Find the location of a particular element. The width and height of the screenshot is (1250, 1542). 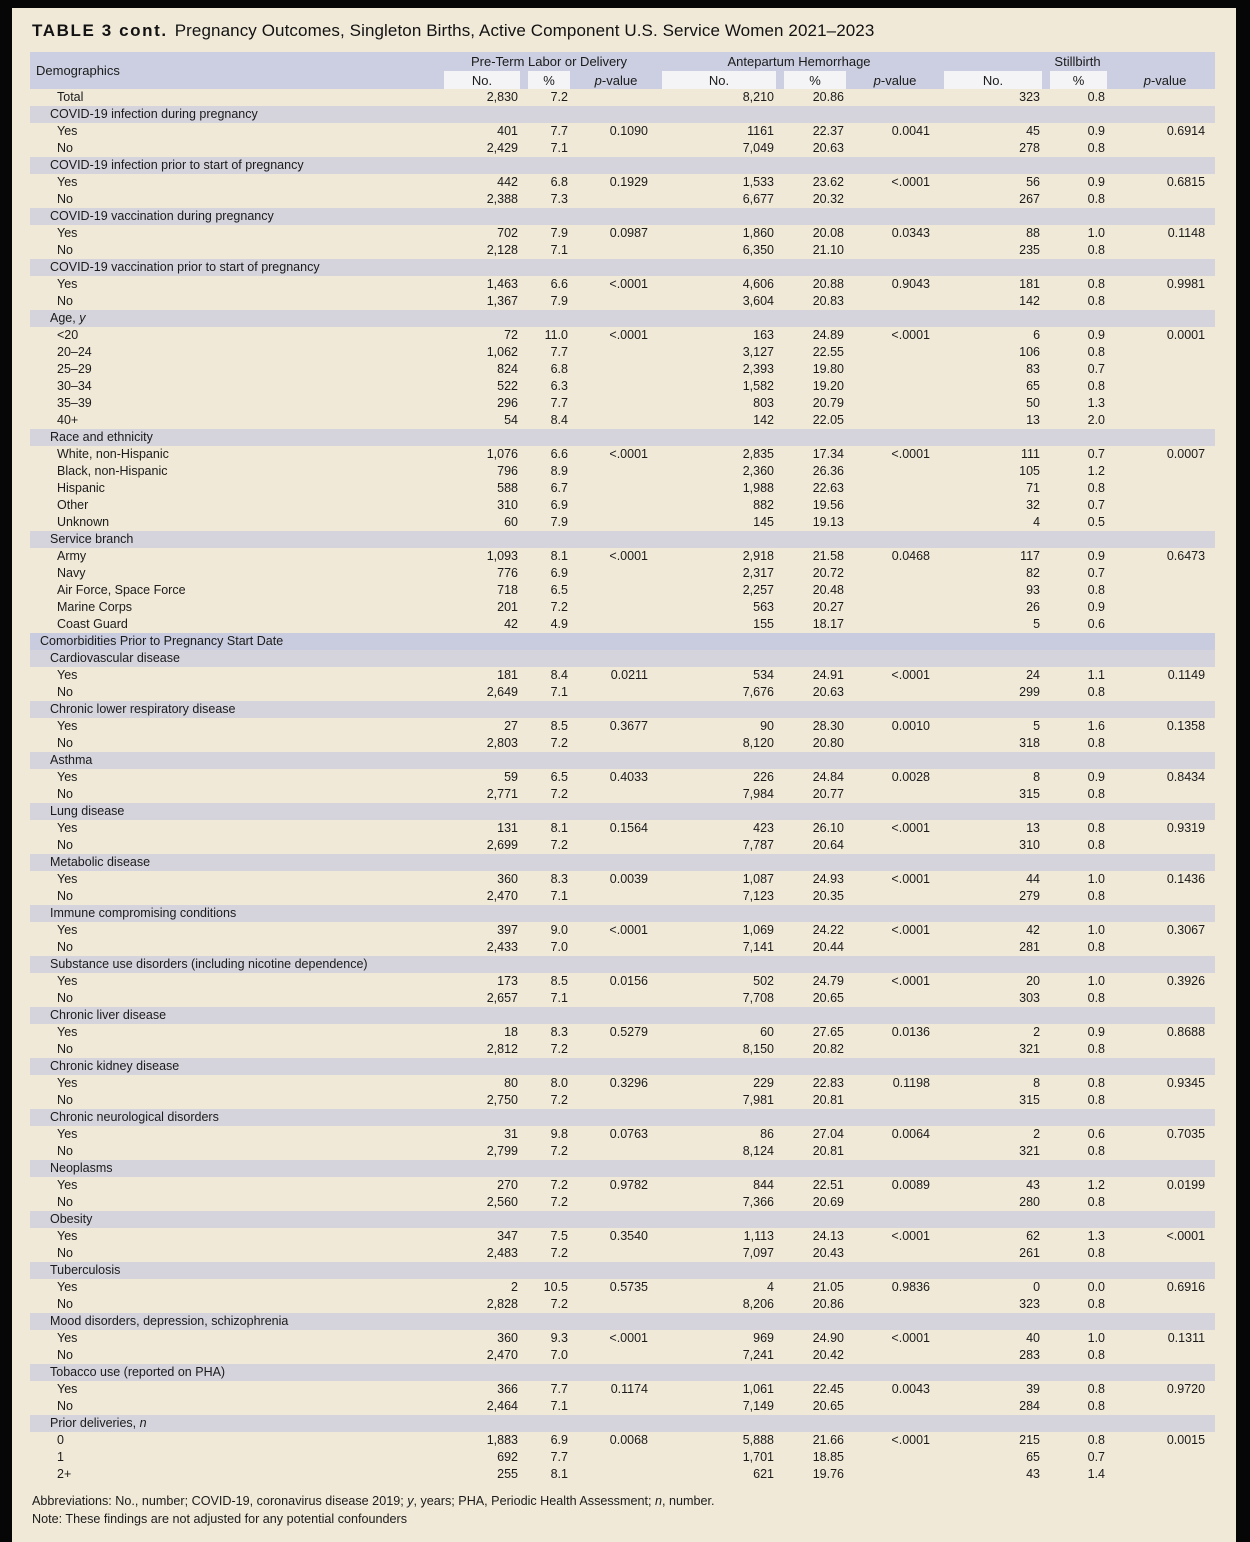

stillbirth-group-header: Stillbirth is located at coordinates (1078, 61).